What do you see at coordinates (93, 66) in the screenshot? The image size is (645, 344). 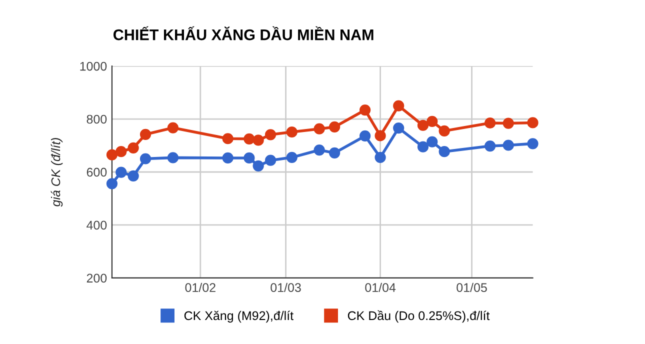 I see `y-tick-label: 1000` at bounding box center [93, 66].